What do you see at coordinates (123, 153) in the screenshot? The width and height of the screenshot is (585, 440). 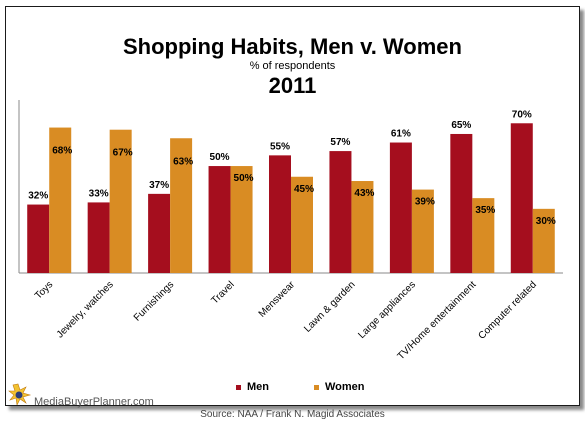 I see `data-label-women-1: 67%` at bounding box center [123, 153].